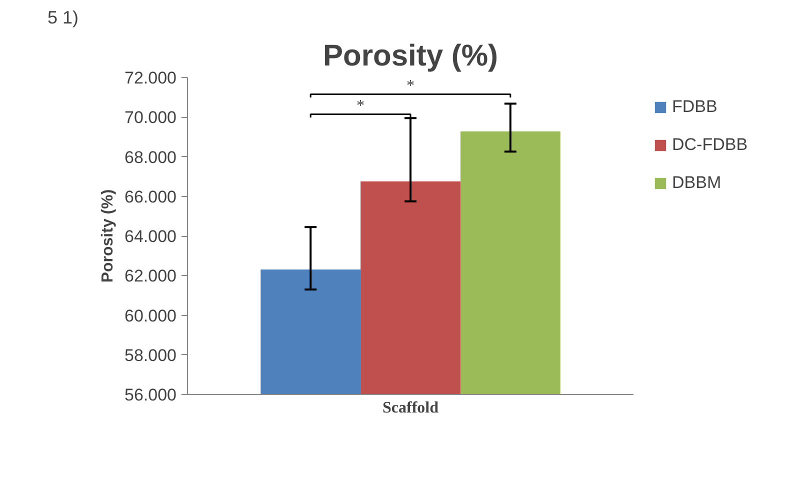 This screenshot has height=501, width=810. Describe the element at coordinates (150, 355) in the screenshot. I see `y-tick-label: 58.000` at that location.